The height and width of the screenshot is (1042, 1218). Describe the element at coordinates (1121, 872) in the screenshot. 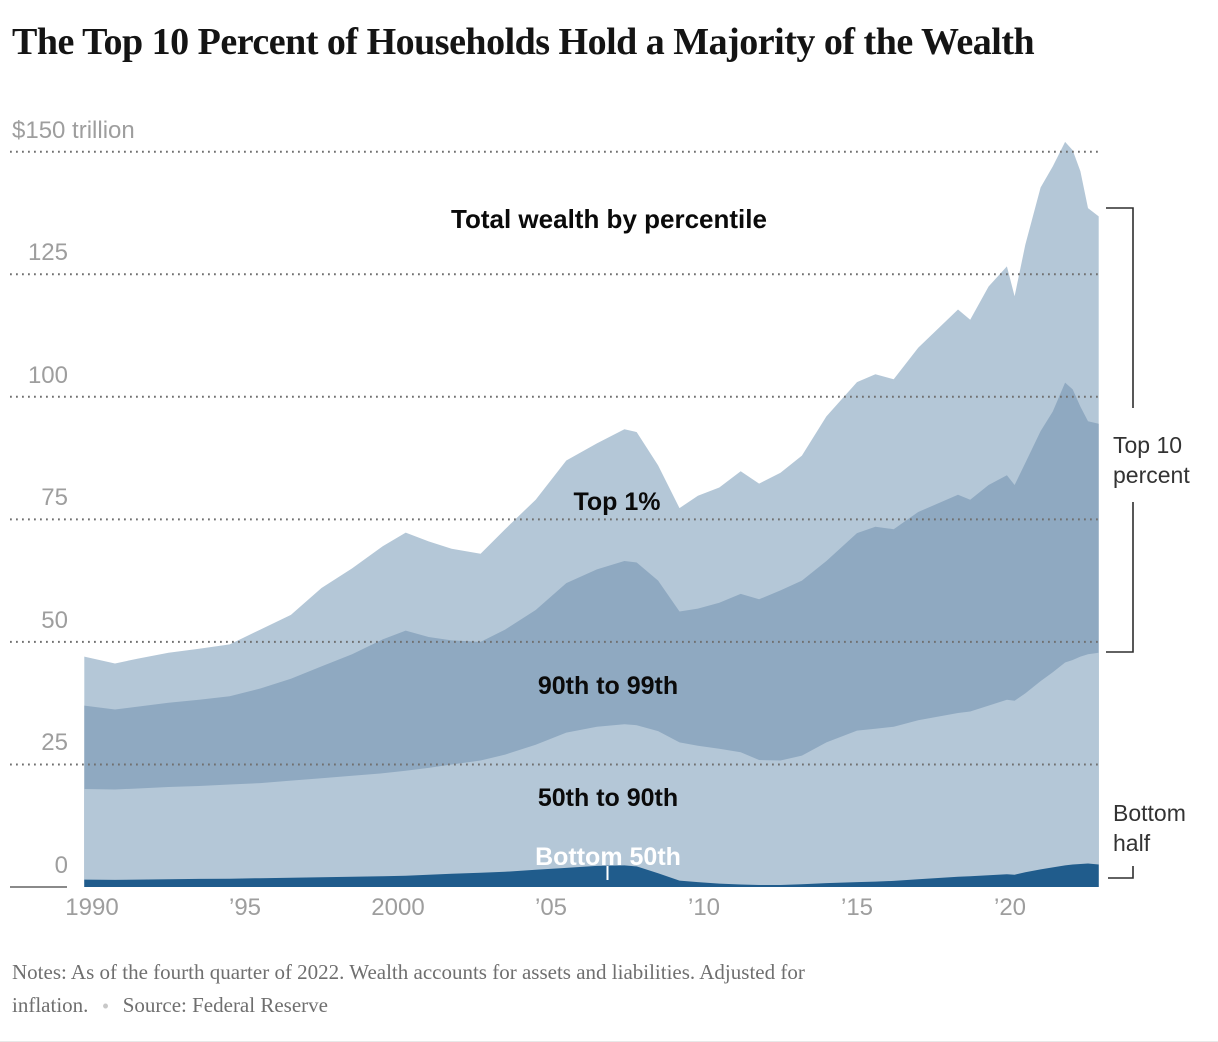

I see `bottom-half-bracket` at that location.